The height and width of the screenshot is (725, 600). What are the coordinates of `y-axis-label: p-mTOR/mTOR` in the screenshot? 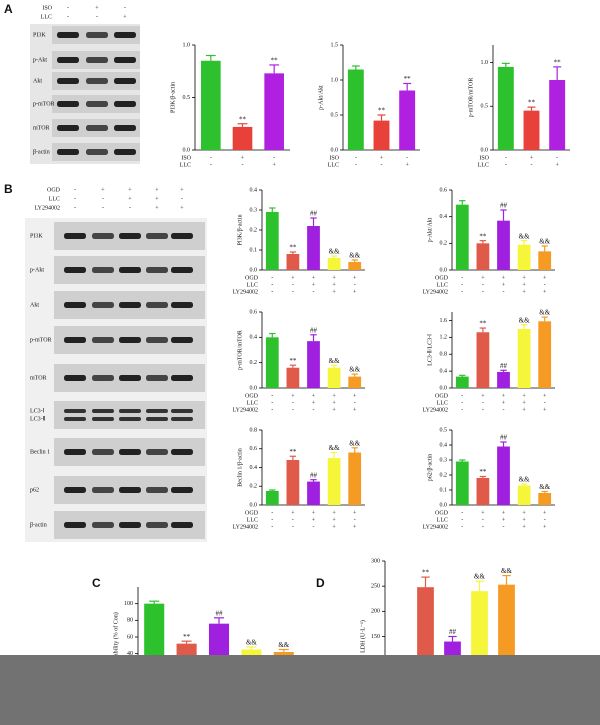 It's located at (240, 350).